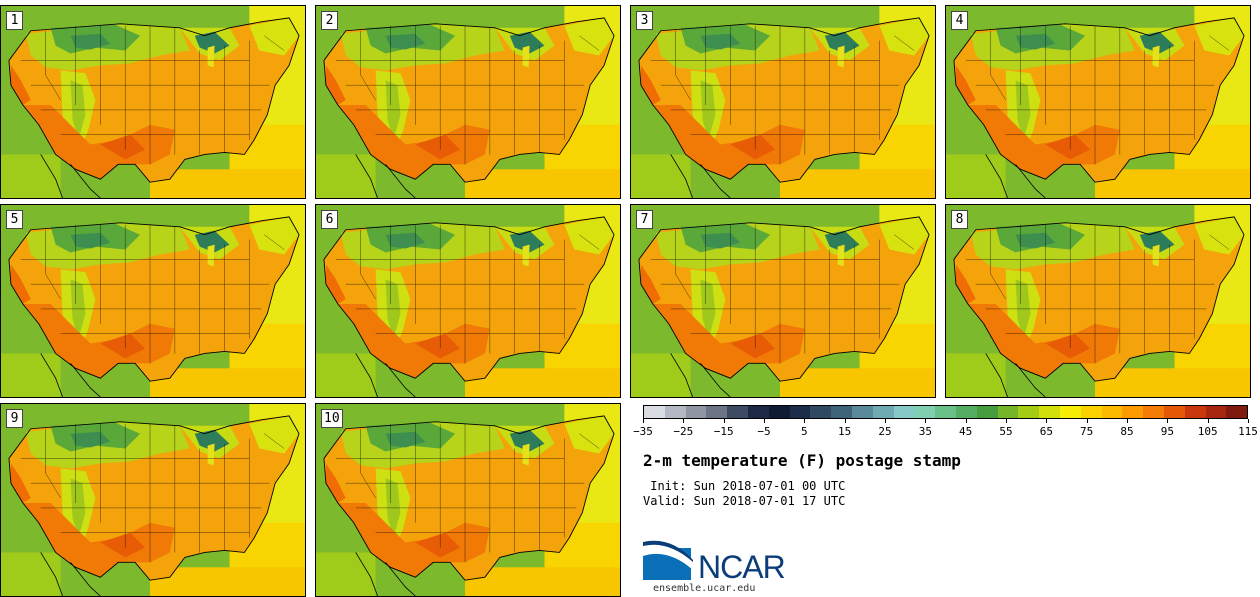 The image size is (1260, 597). What do you see at coordinates (1006, 431) in the screenshot?
I see `colorbar-tick-label: 55` at bounding box center [1006, 431].